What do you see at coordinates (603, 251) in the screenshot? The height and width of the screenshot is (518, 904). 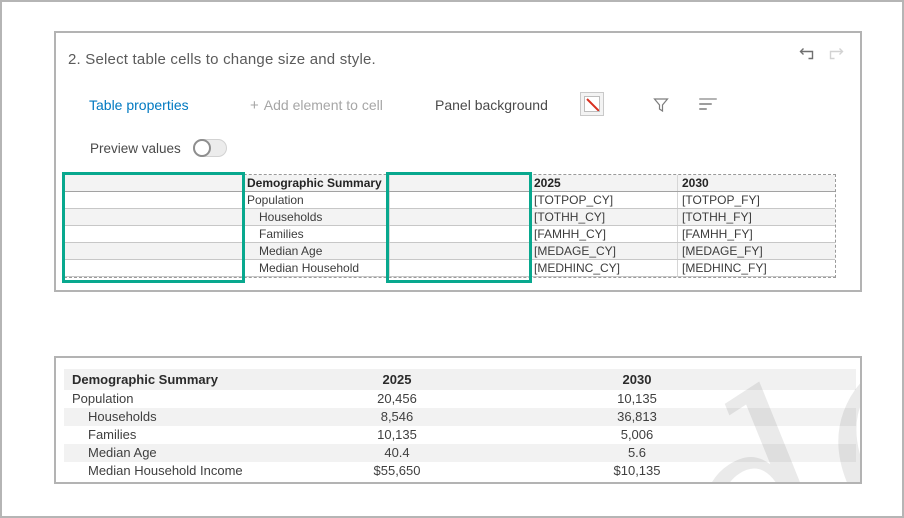 I see `cell-cy: [MEDAGE_CY]` at bounding box center [603, 251].